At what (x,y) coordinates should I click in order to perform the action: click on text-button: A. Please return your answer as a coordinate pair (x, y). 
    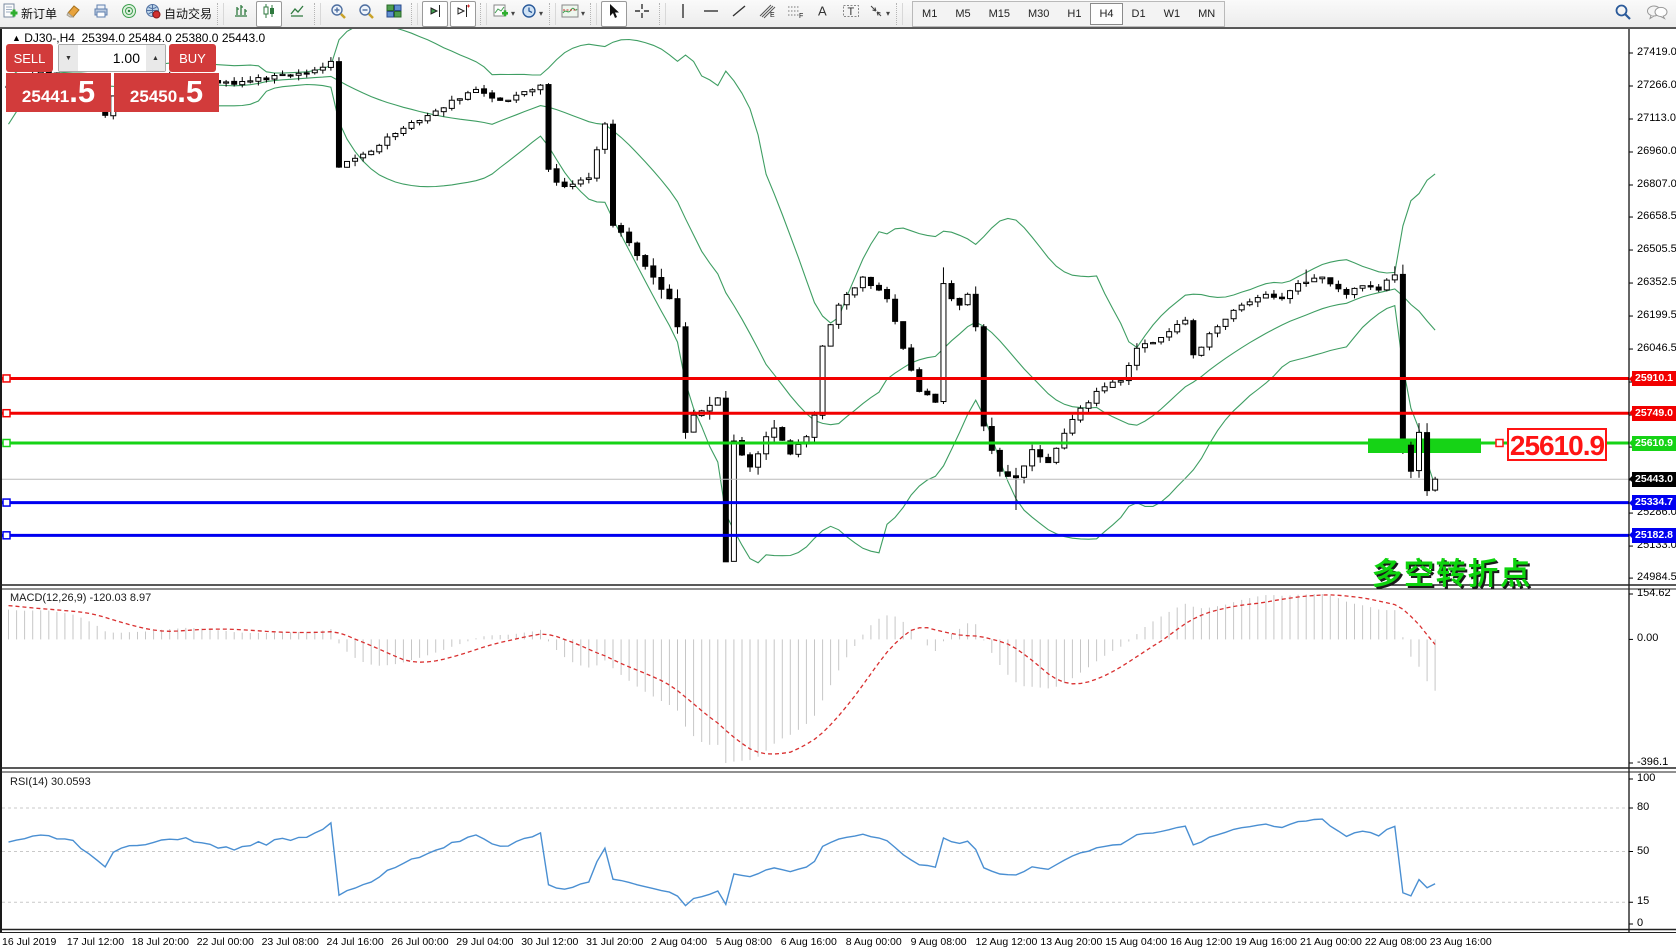
    Looking at the image, I should click on (823, 14).